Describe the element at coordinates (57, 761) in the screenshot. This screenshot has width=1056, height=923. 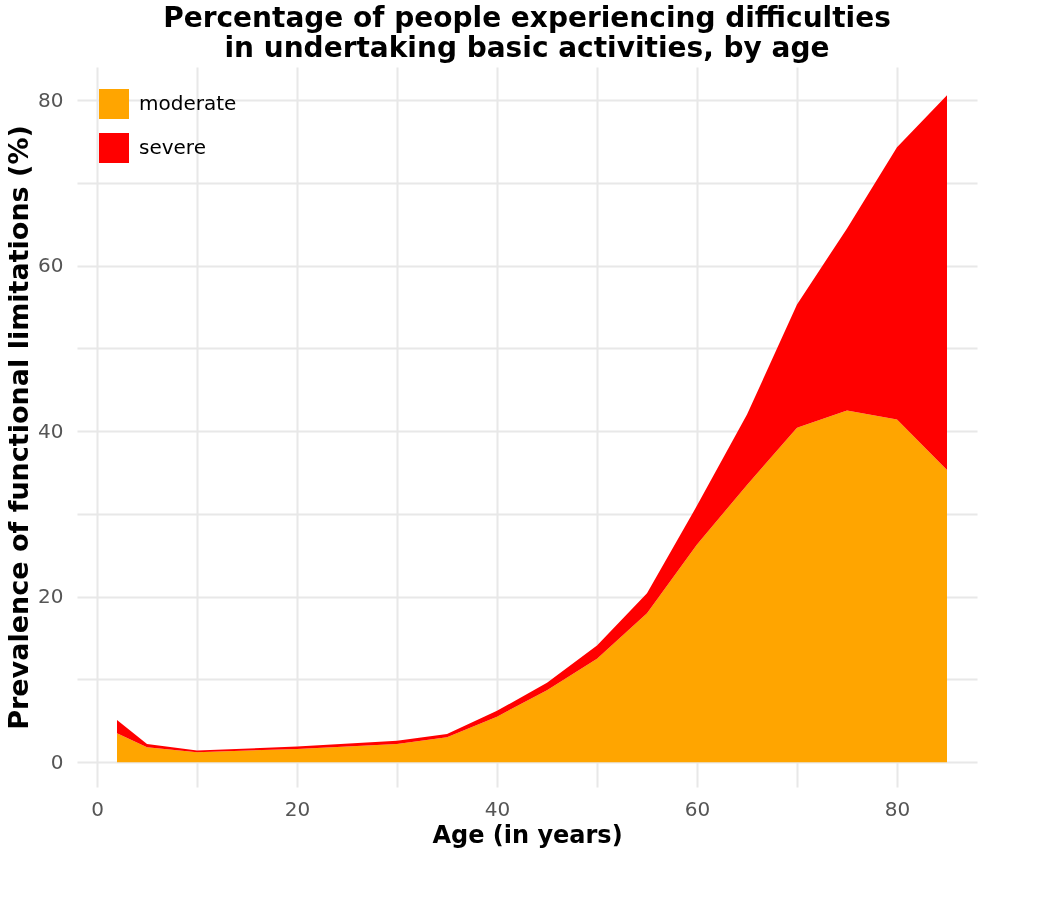
I see `y-tick-label: 0` at that location.